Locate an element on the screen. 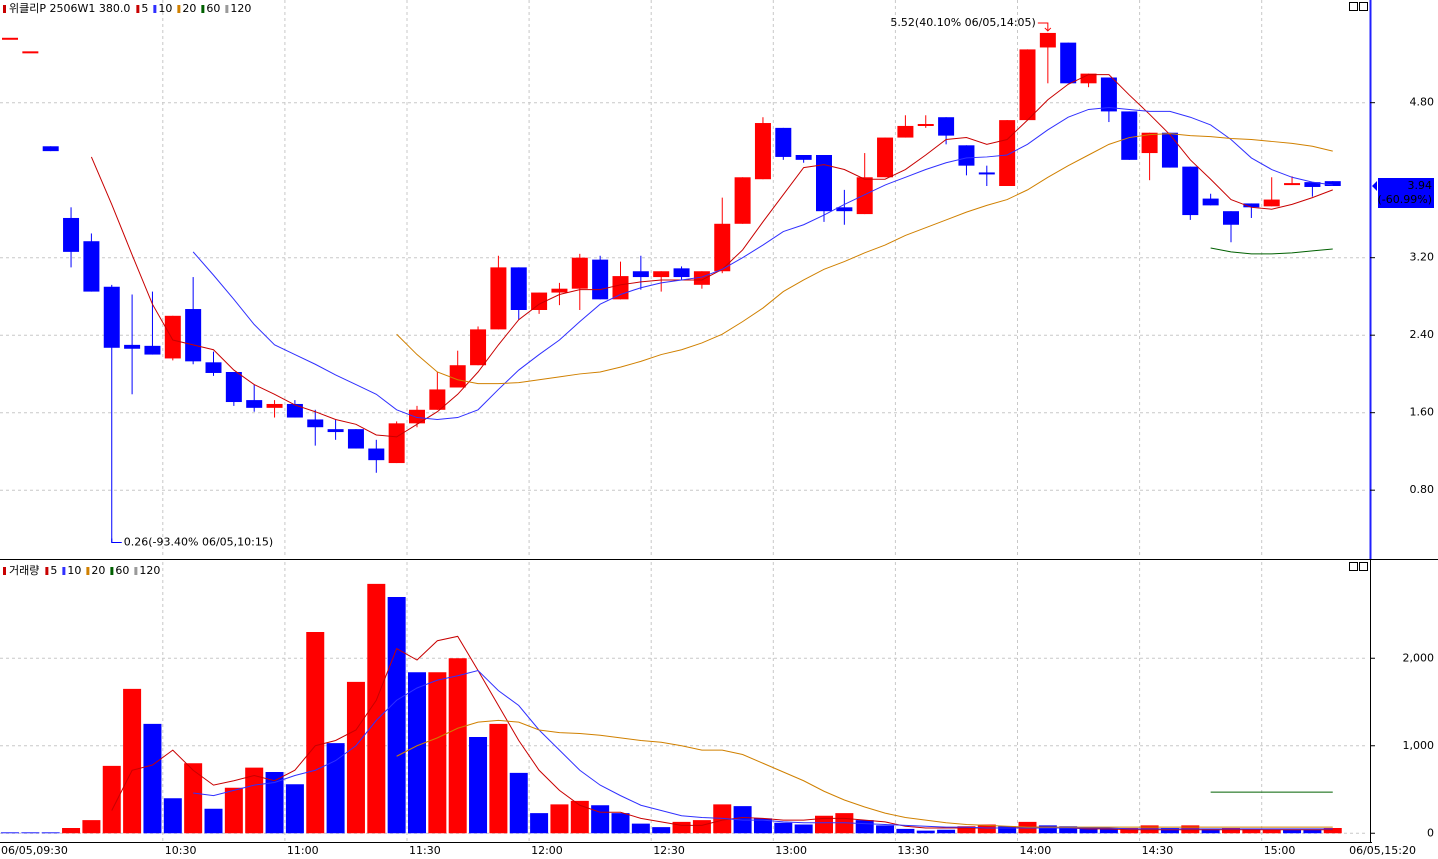 The height and width of the screenshot is (859, 1438). high-annotation-arrow is located at coordinates (1044, 27).